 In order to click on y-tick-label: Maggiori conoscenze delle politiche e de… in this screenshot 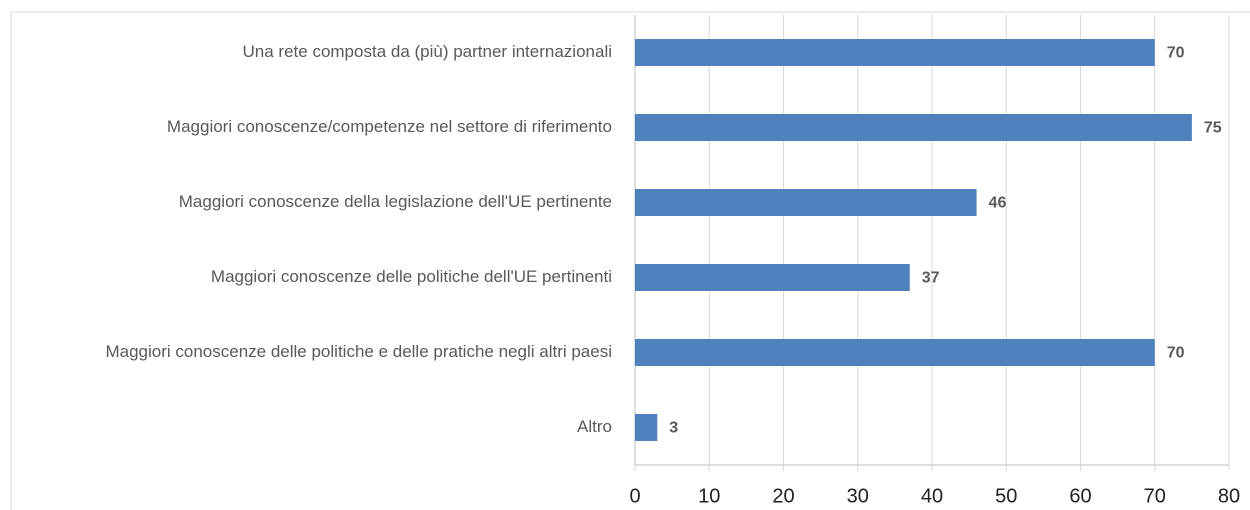, I will do `click(358, 351)`.